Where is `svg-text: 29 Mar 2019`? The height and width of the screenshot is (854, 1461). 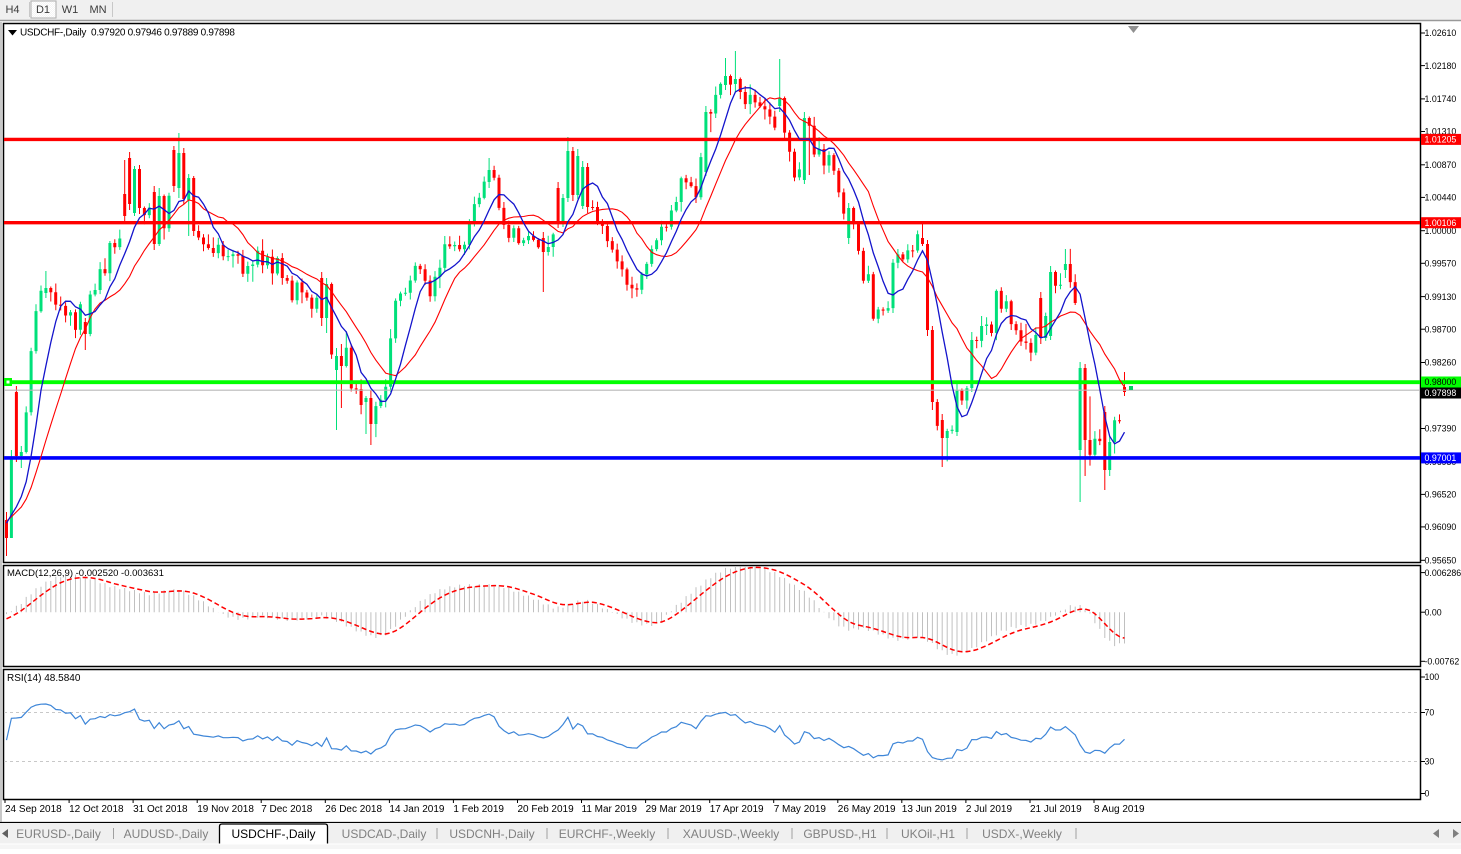 svg-text: 29 Mar 2019 is located at coordinates (674, 809).